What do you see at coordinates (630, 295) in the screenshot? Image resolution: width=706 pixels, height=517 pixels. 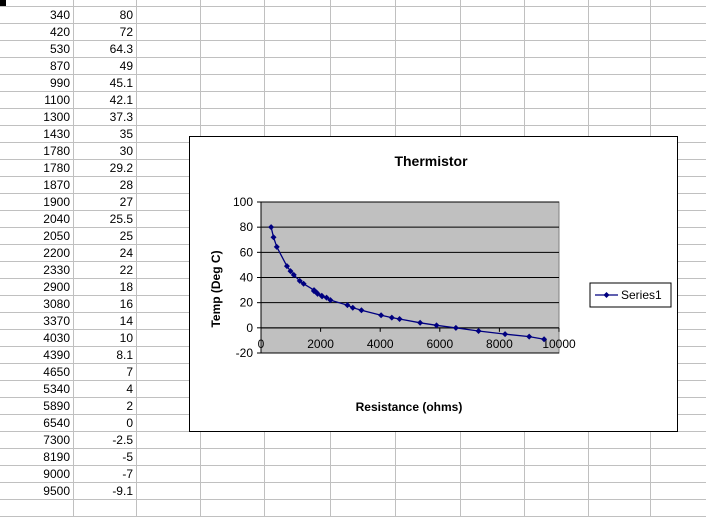 I see `legend: Series1` at bounding box center [630, 295].